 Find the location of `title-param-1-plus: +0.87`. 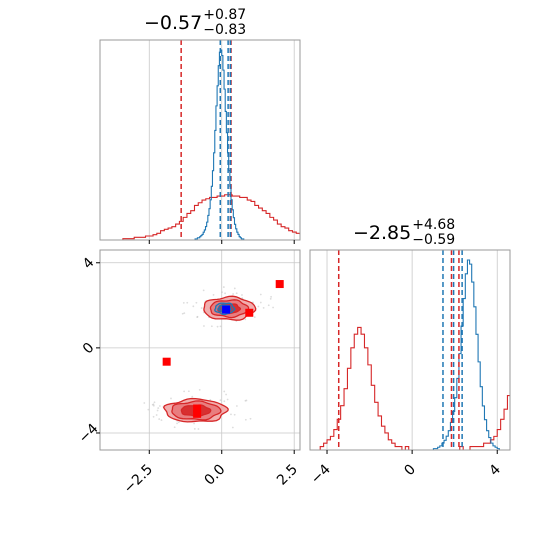

title-param-1-plus: +0.87 is located at coordinates (225, 15).